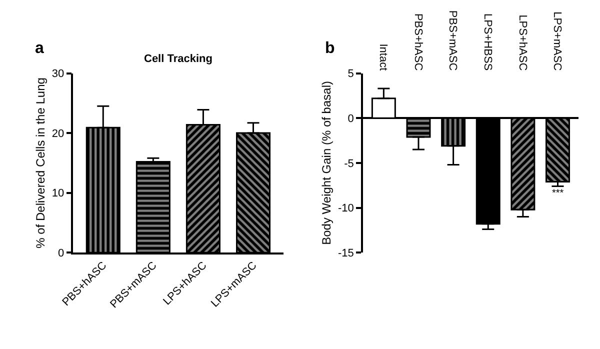 This screenshot has height=349, width=600. I want to click on chart-title: Cell Tracking, so click(178, 59).